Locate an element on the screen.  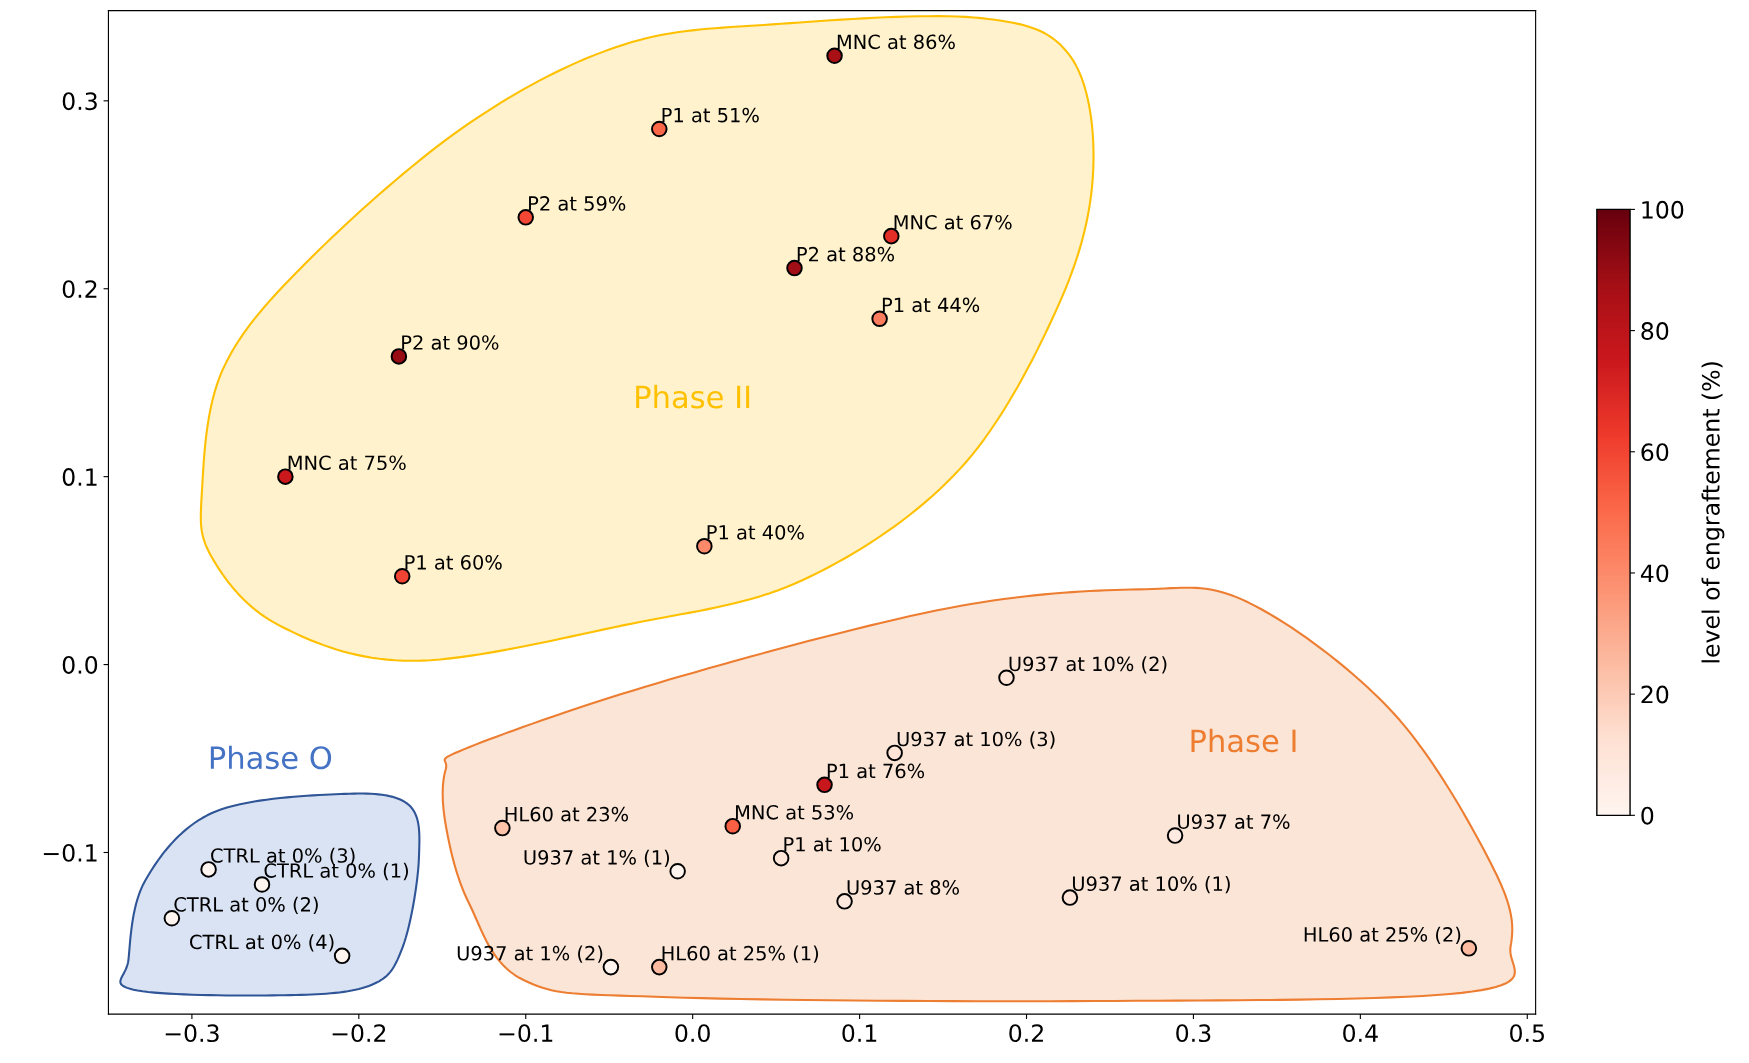
y-tick-label: 0.1 is located at coordinates (79, 477).